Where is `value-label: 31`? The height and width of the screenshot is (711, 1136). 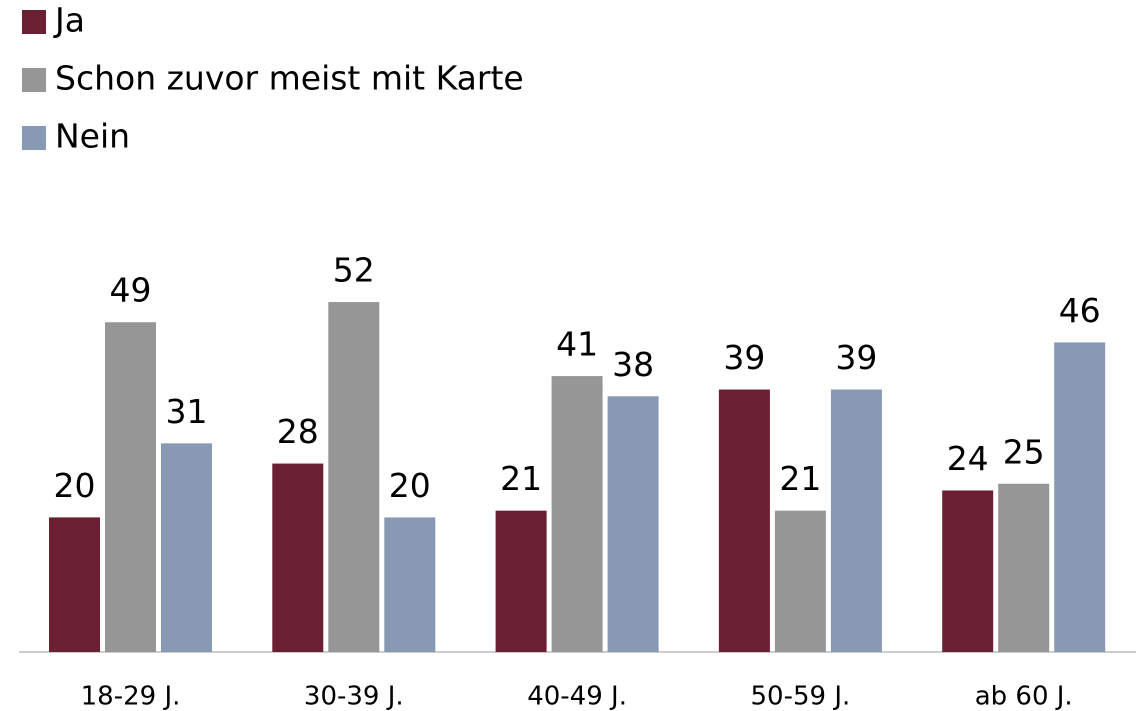 value-label: 31 is located at coordinates (187, 411).